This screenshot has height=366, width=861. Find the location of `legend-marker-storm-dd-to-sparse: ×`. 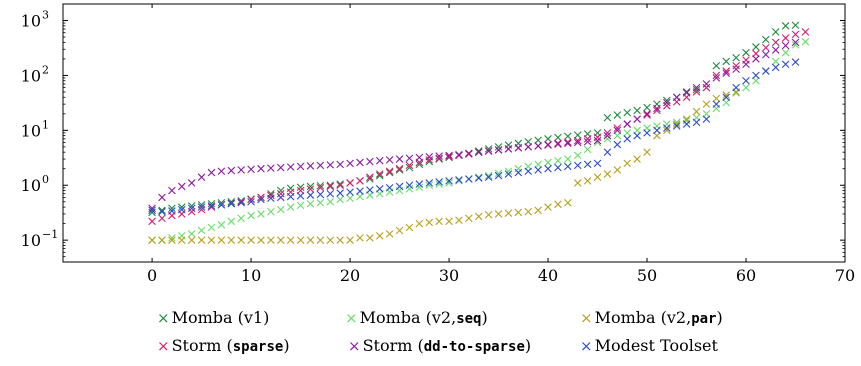

legend-marker-storm-dd-to-sparse: × is located at coordinates (354, 346).